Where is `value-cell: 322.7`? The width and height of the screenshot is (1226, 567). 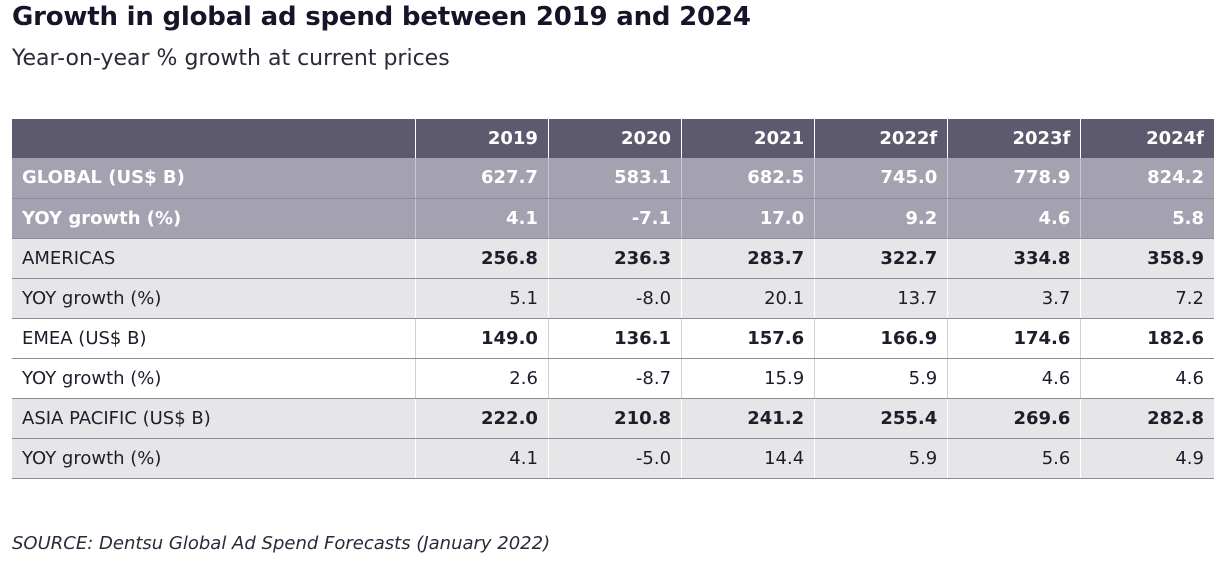 value-cell: 322.7 is located at coordinates (881, 258).